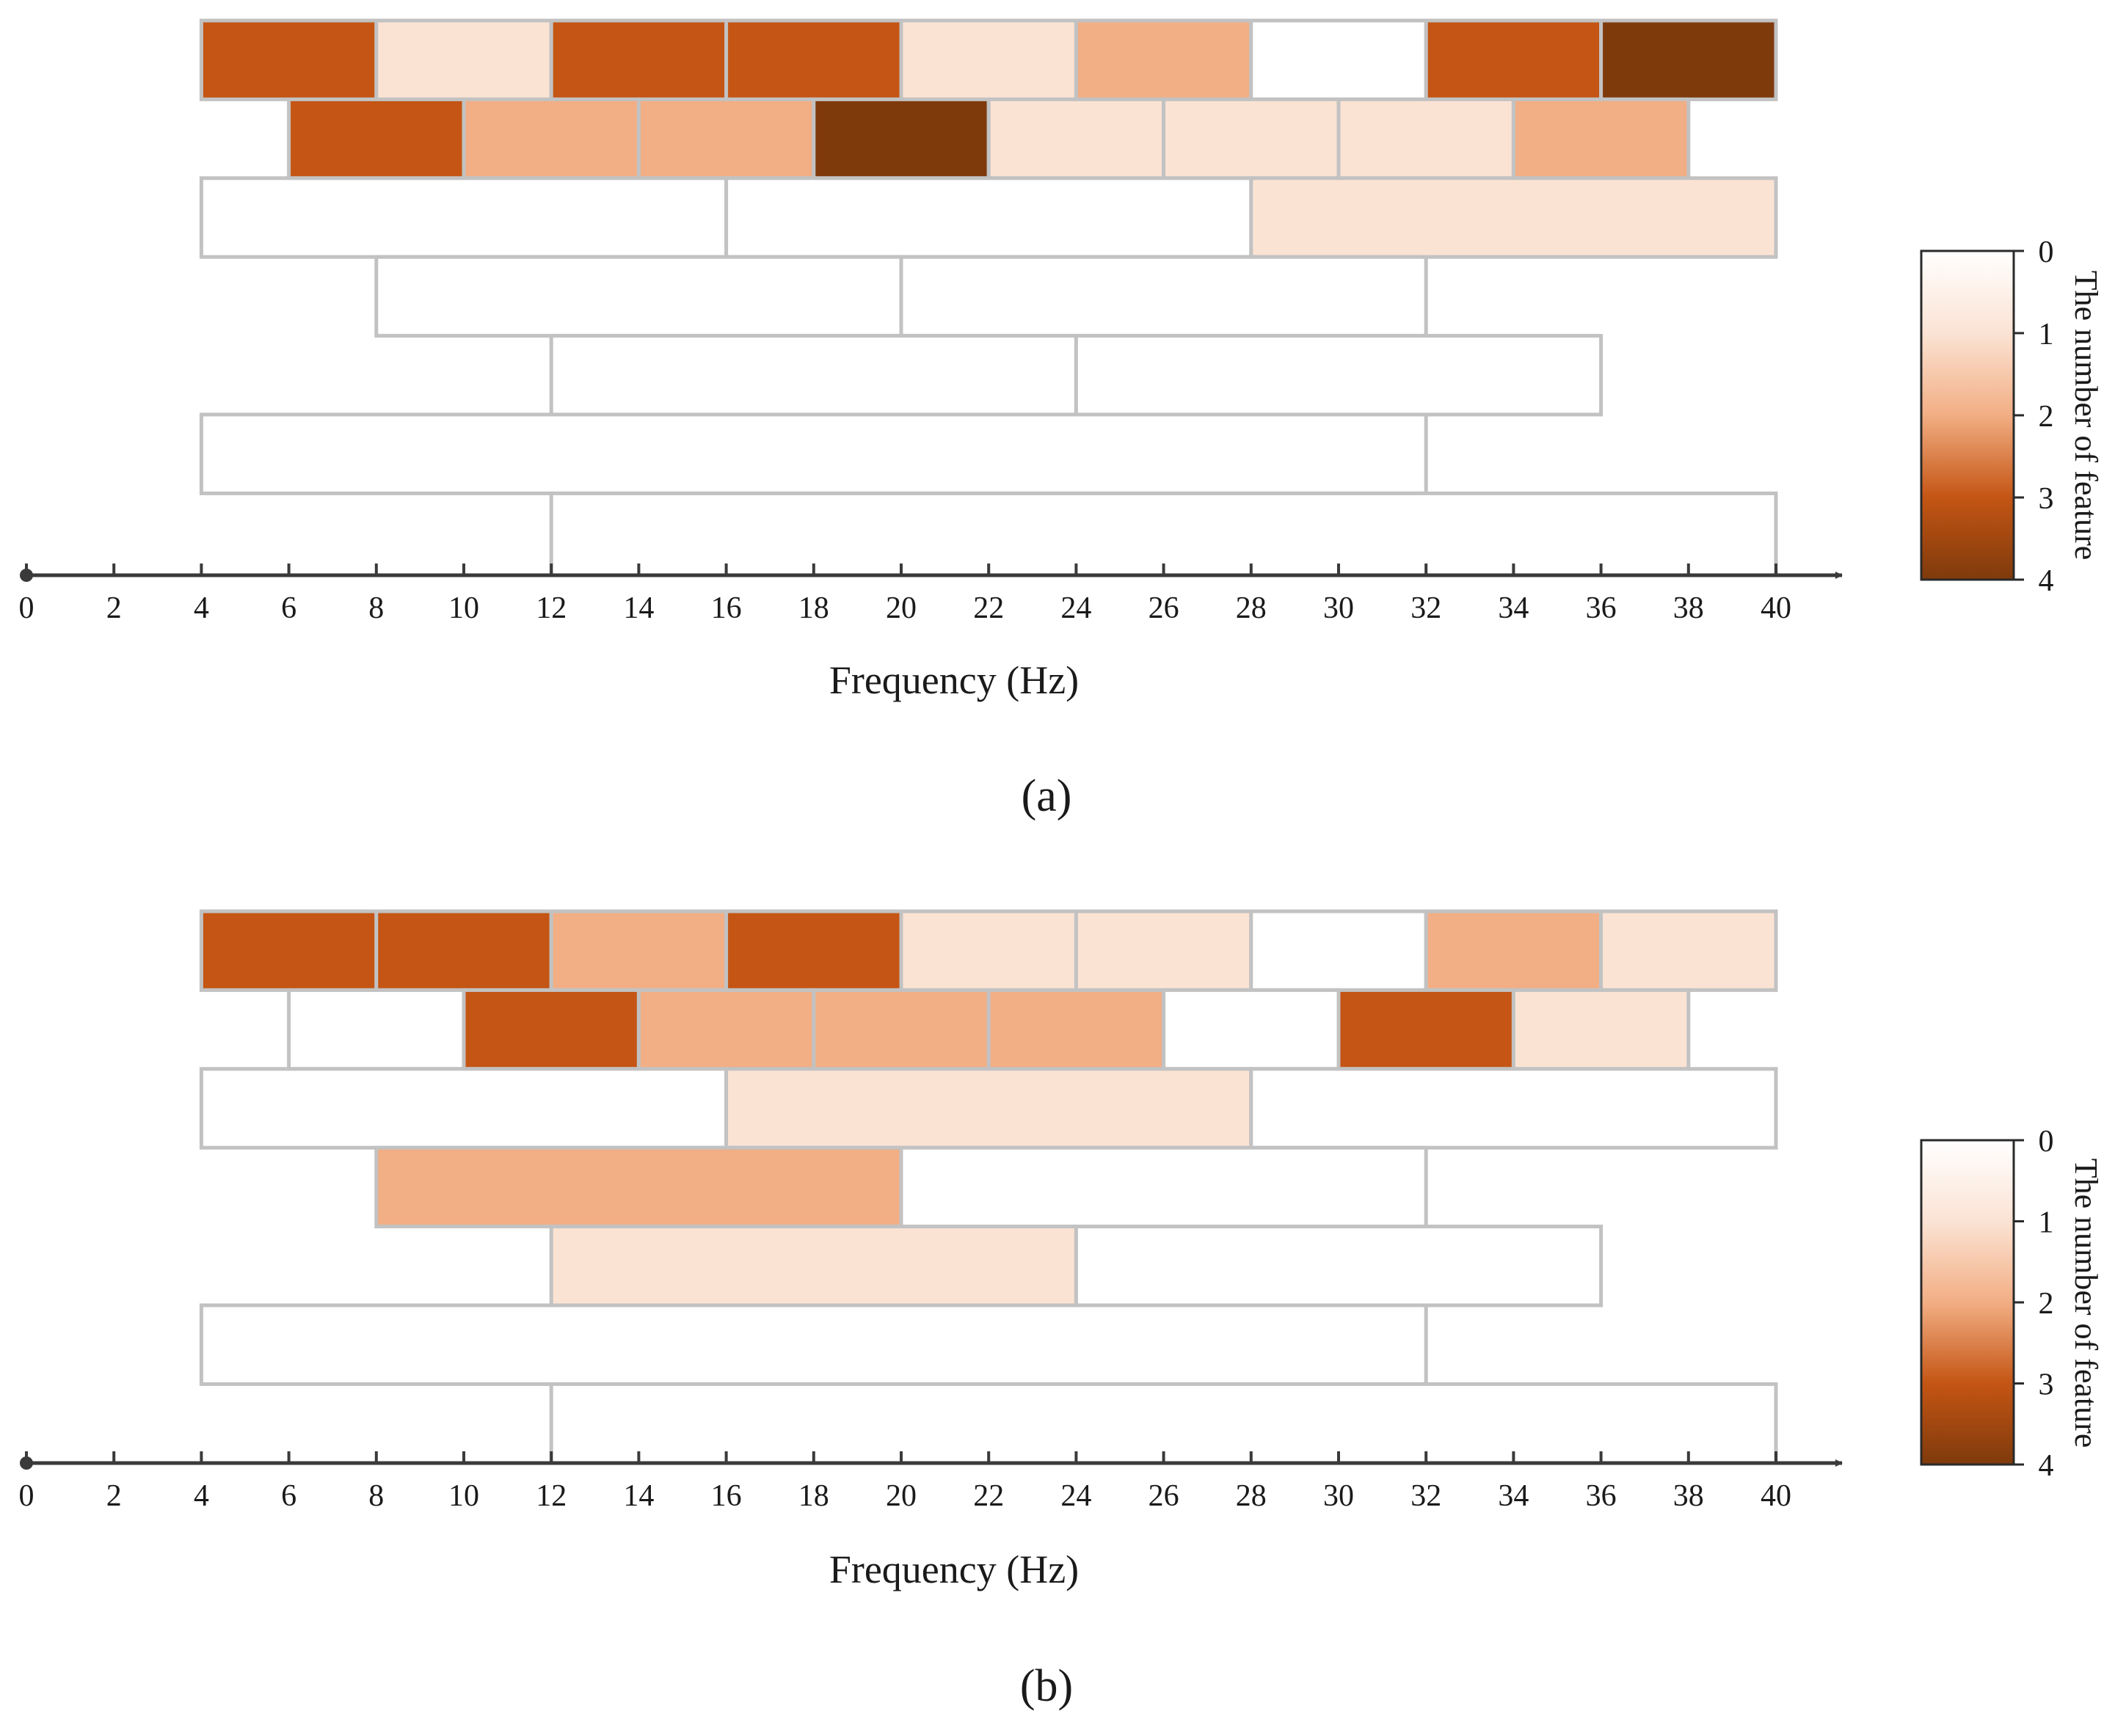  Describe the element at coordinates (1776, 608) in the screenshot. I see `x-tick-label: 40` at that location.